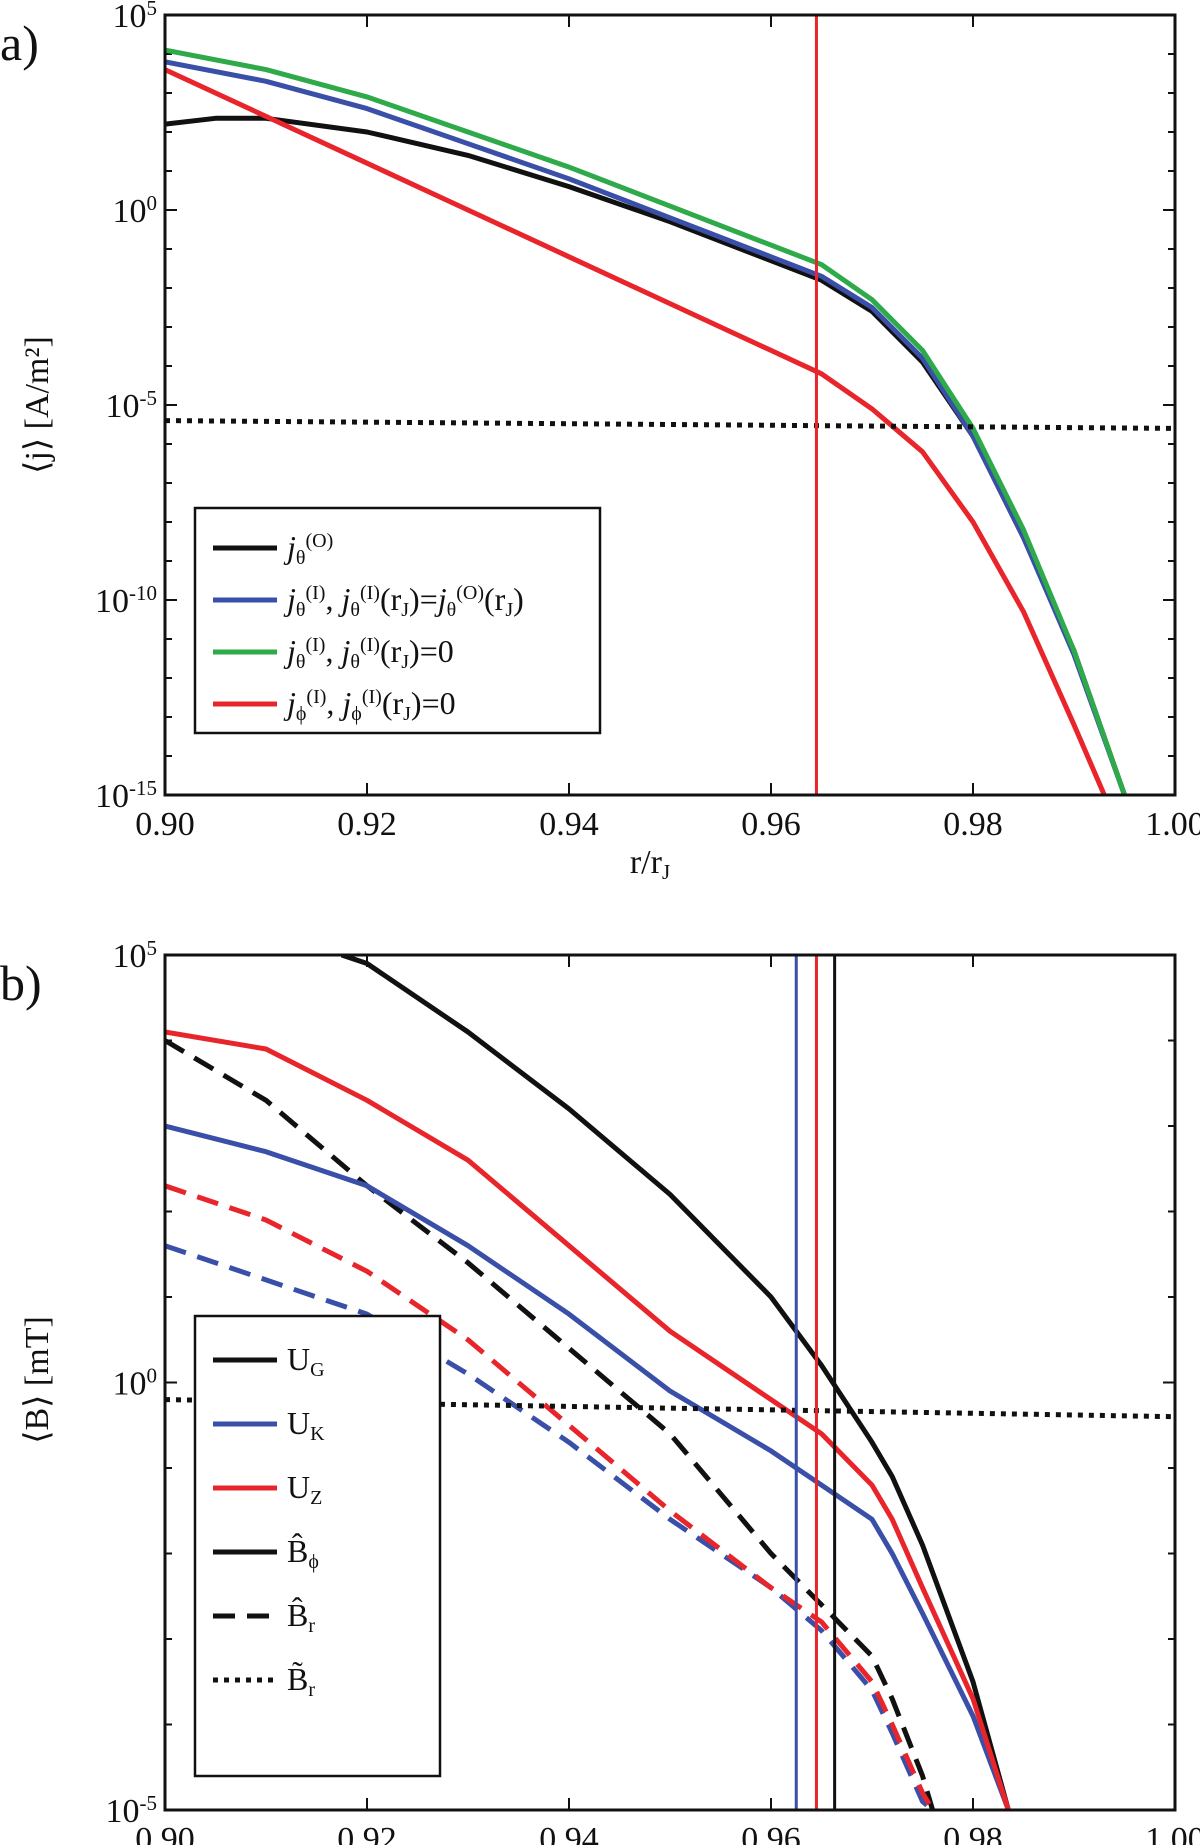 The height and width of the screenshot is (1845, 1200). I want to click on legend-label: jθ(I), jθ(I)(rJ)=0, so click(368, 653).